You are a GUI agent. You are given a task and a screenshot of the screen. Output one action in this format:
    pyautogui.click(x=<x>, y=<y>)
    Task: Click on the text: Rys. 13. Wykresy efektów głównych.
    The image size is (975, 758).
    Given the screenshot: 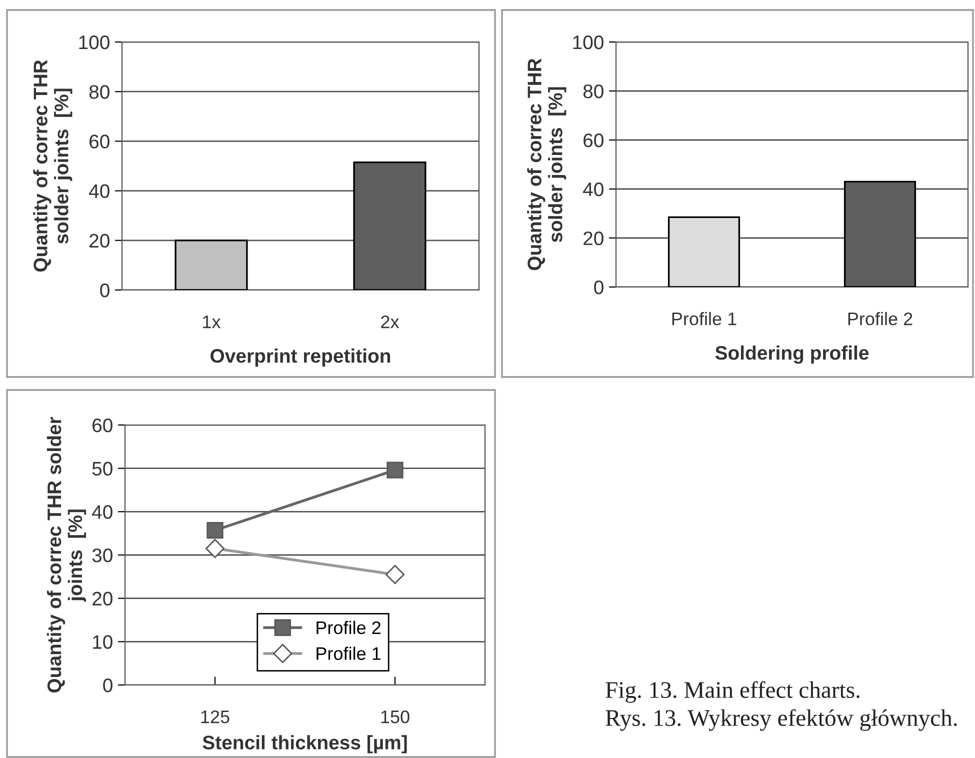 What is the action you would take?
    pyautogui.click(x=781, y=720)
    